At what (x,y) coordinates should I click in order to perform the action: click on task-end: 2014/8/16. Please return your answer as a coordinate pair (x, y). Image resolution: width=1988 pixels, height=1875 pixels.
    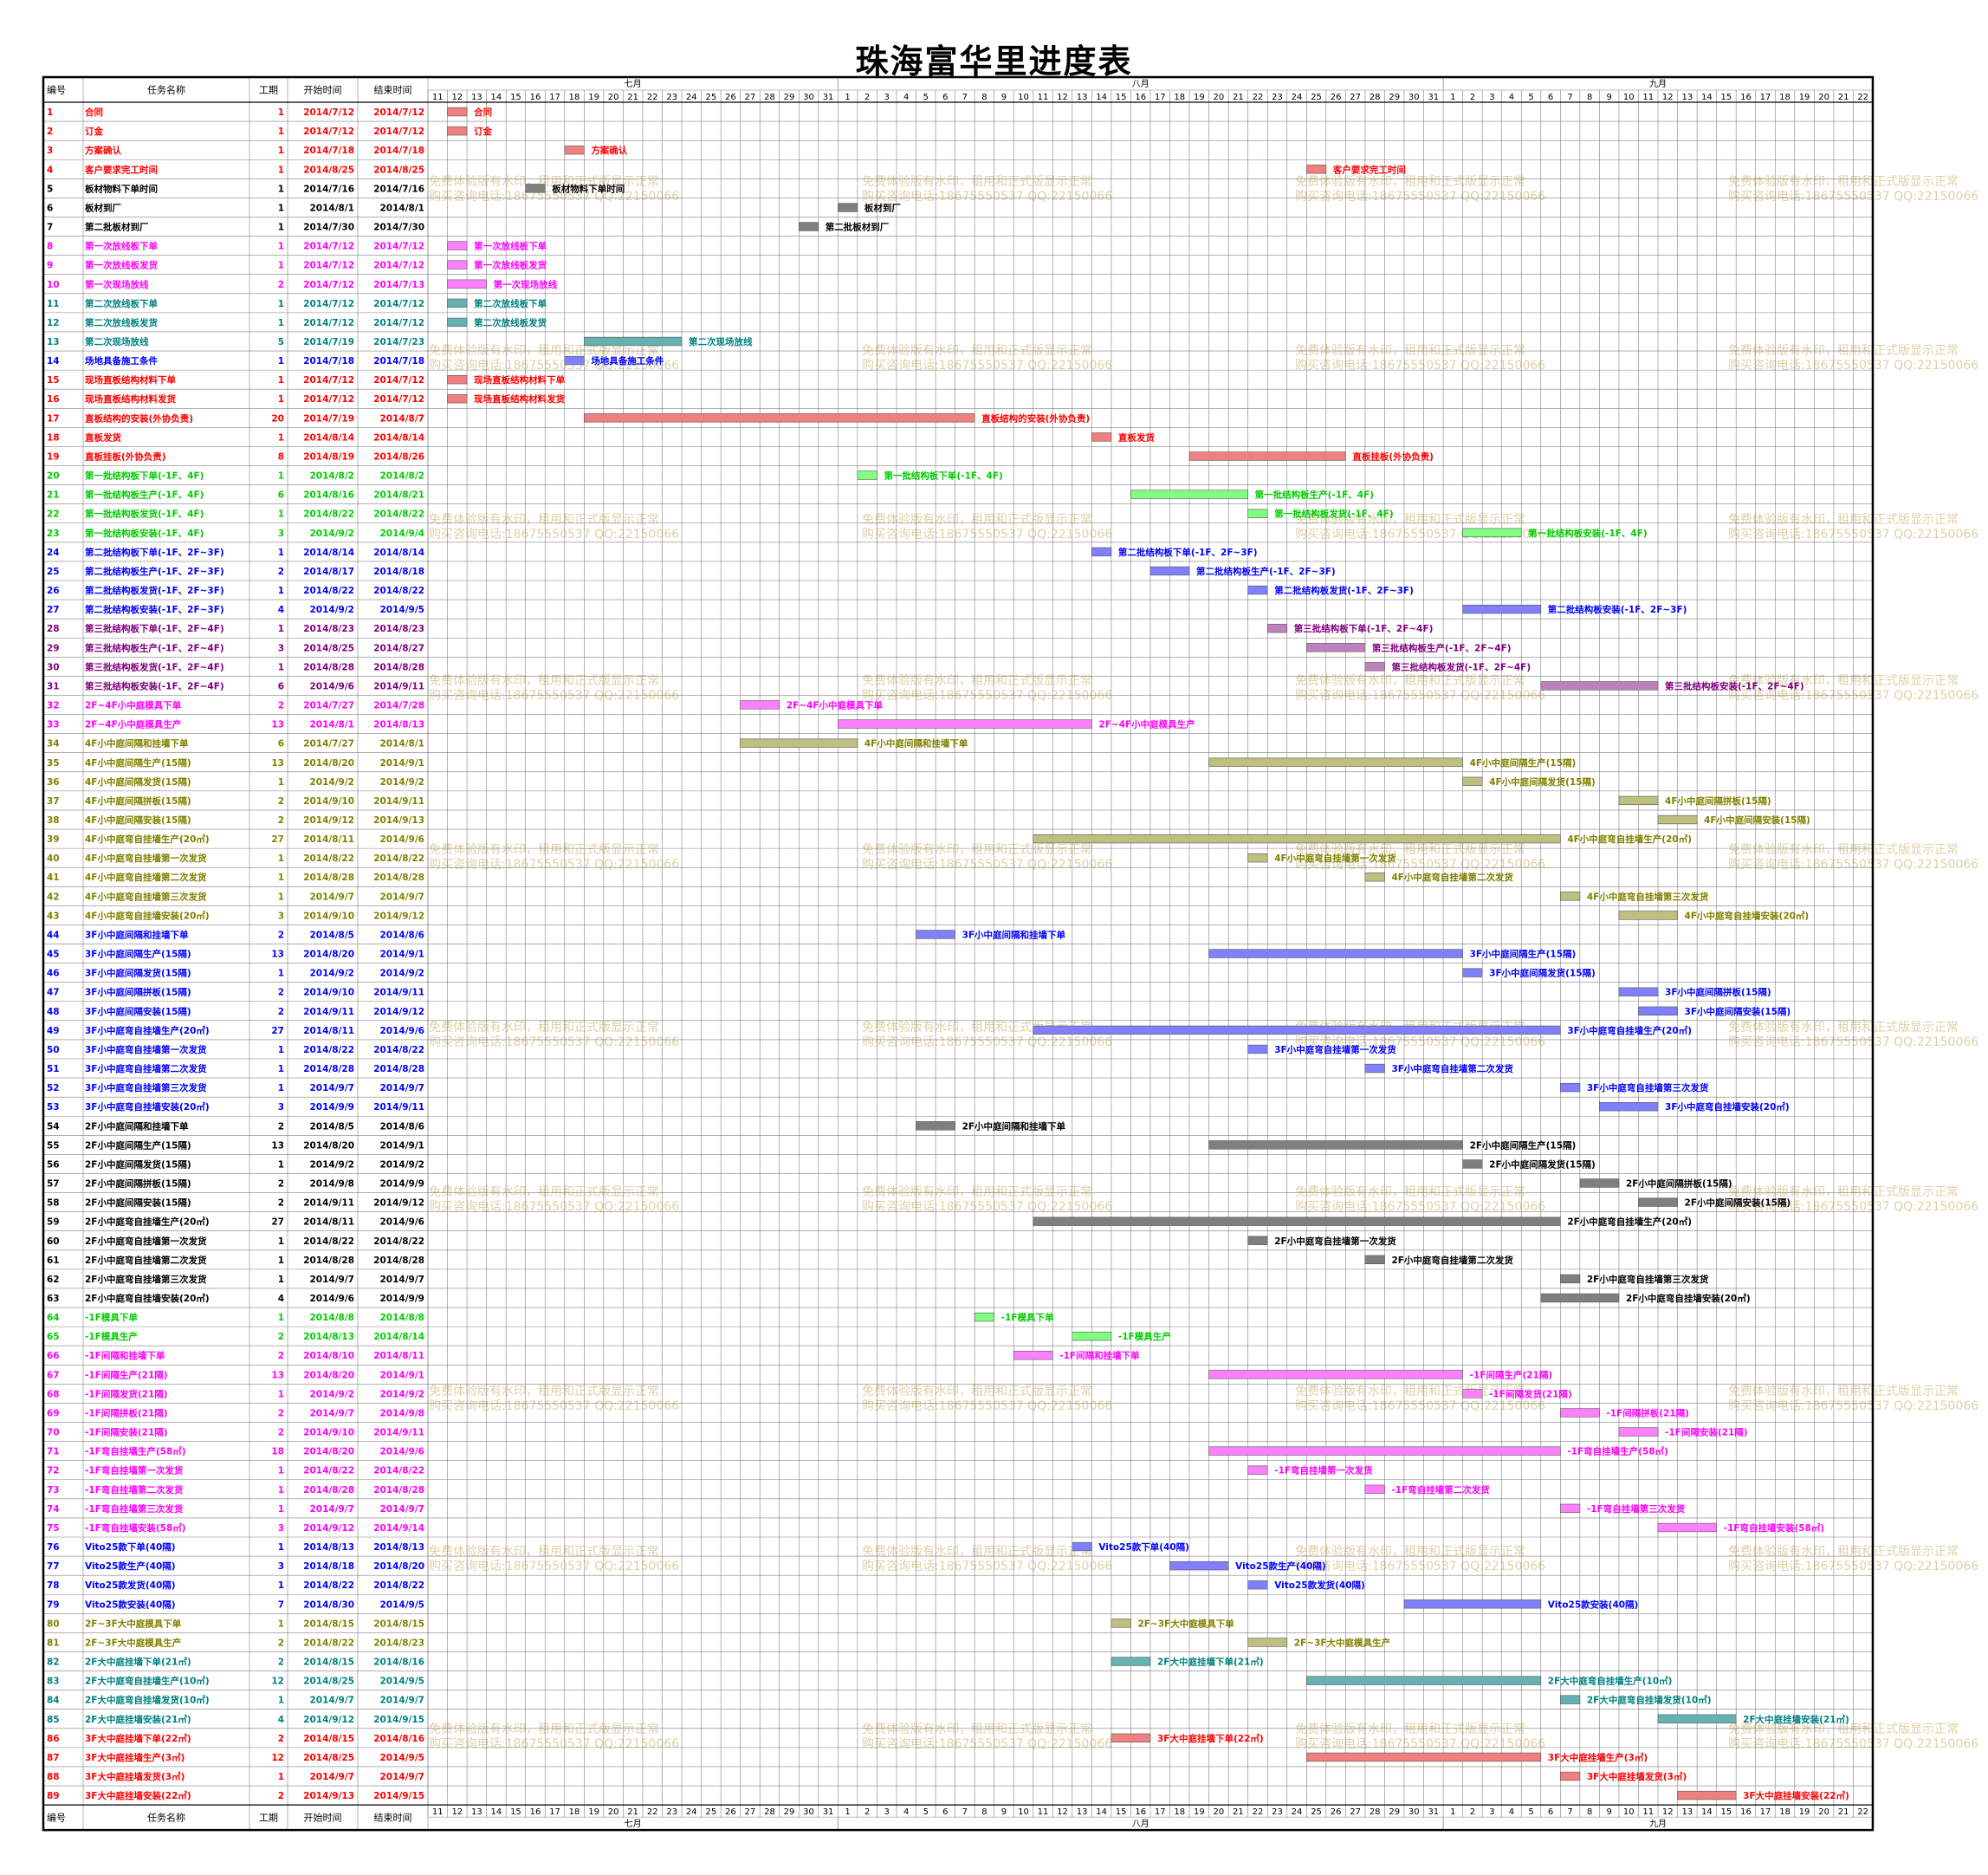
    Looking at the image, I should click on (398, 1739).